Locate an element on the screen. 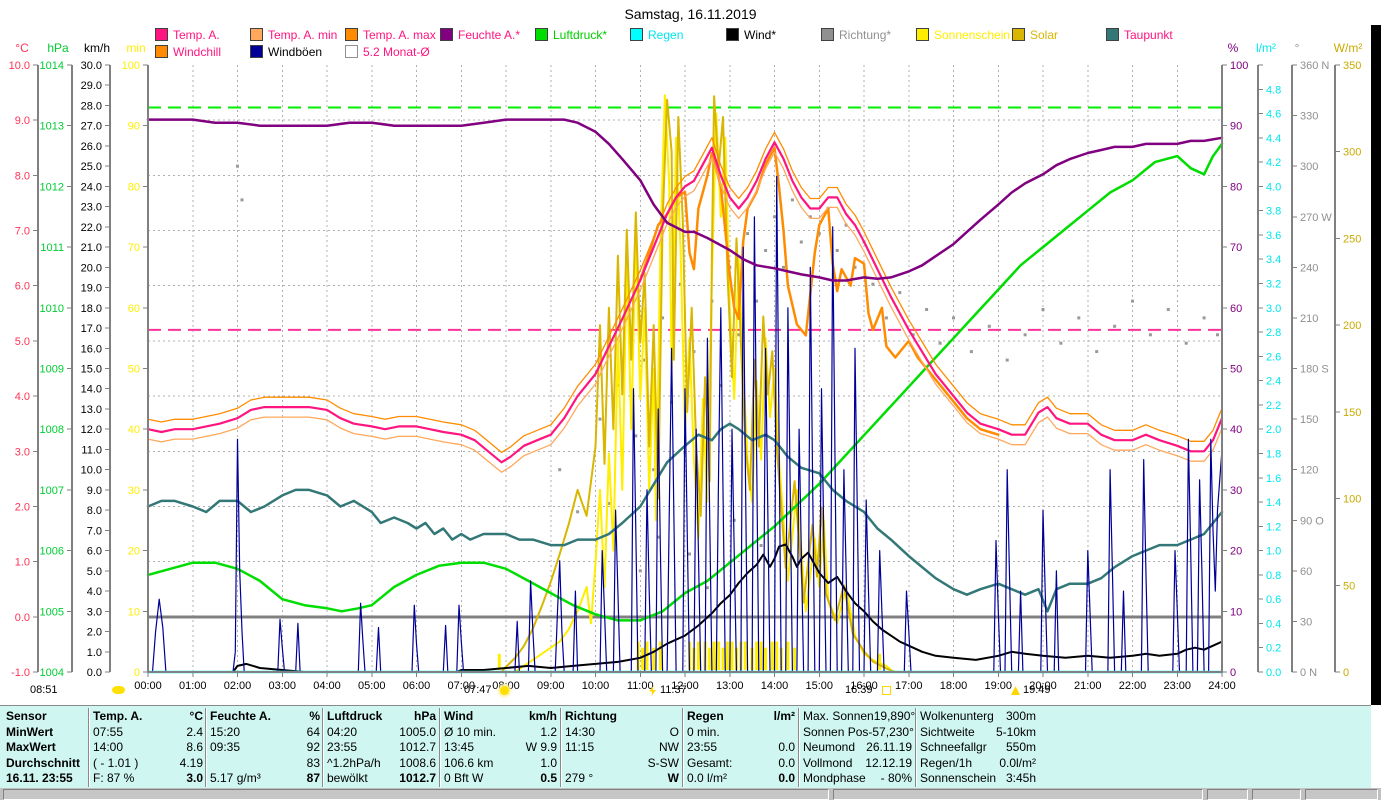  svg-text: 4.0 is located at coordinates (94, 592).